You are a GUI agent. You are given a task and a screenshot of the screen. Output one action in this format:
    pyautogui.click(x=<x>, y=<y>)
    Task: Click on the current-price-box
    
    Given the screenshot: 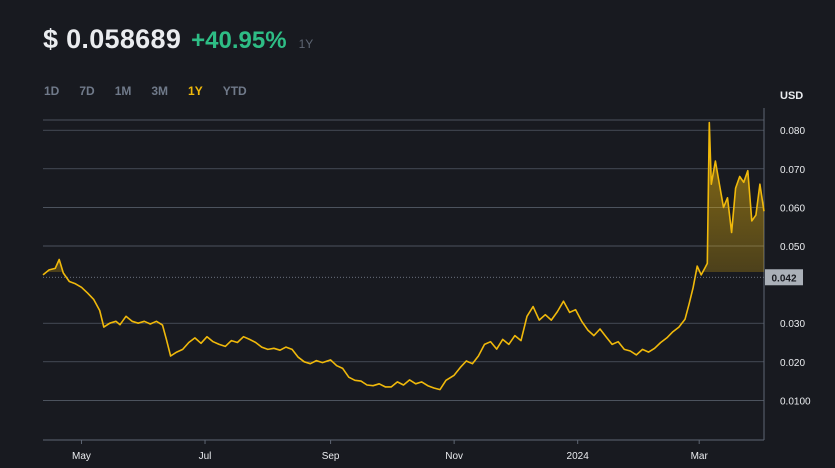 What is the action you would take?
    pyautogui.click(x=784, y=277)
    